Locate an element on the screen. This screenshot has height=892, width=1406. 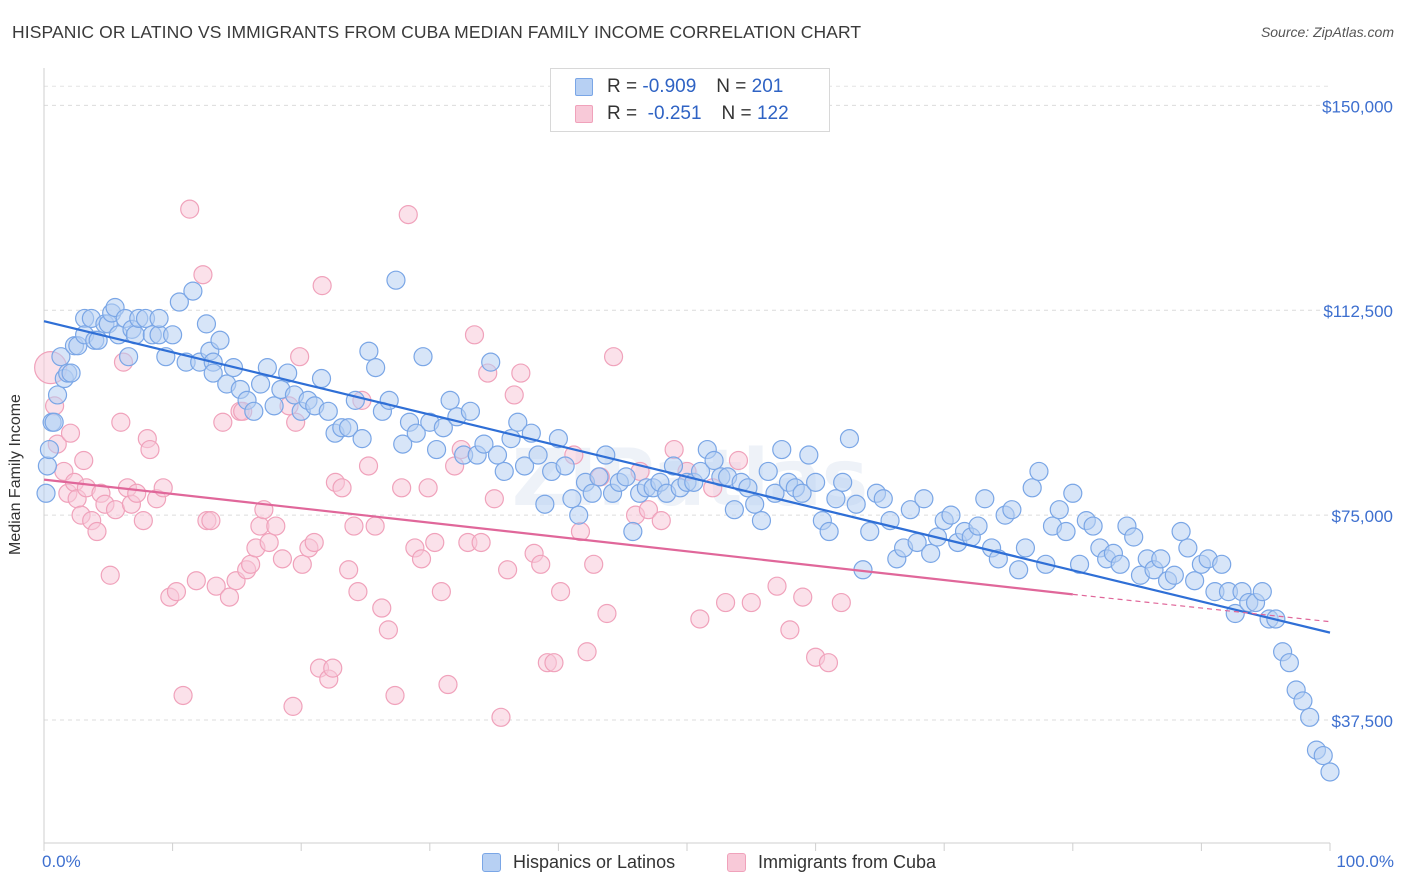
y-tick-label: $150,000 is located at coordinates (1357, 106).